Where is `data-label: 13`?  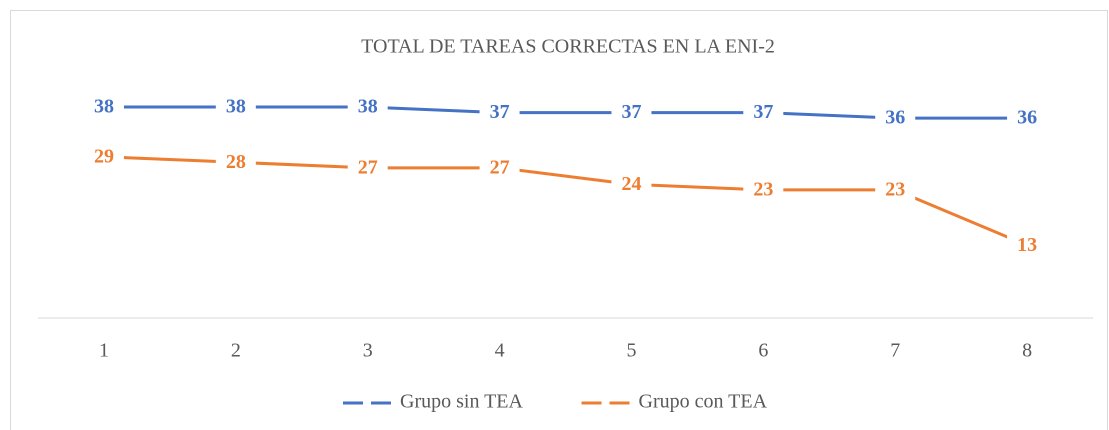 data-label: 13 is located at coordinates (1027, 245).